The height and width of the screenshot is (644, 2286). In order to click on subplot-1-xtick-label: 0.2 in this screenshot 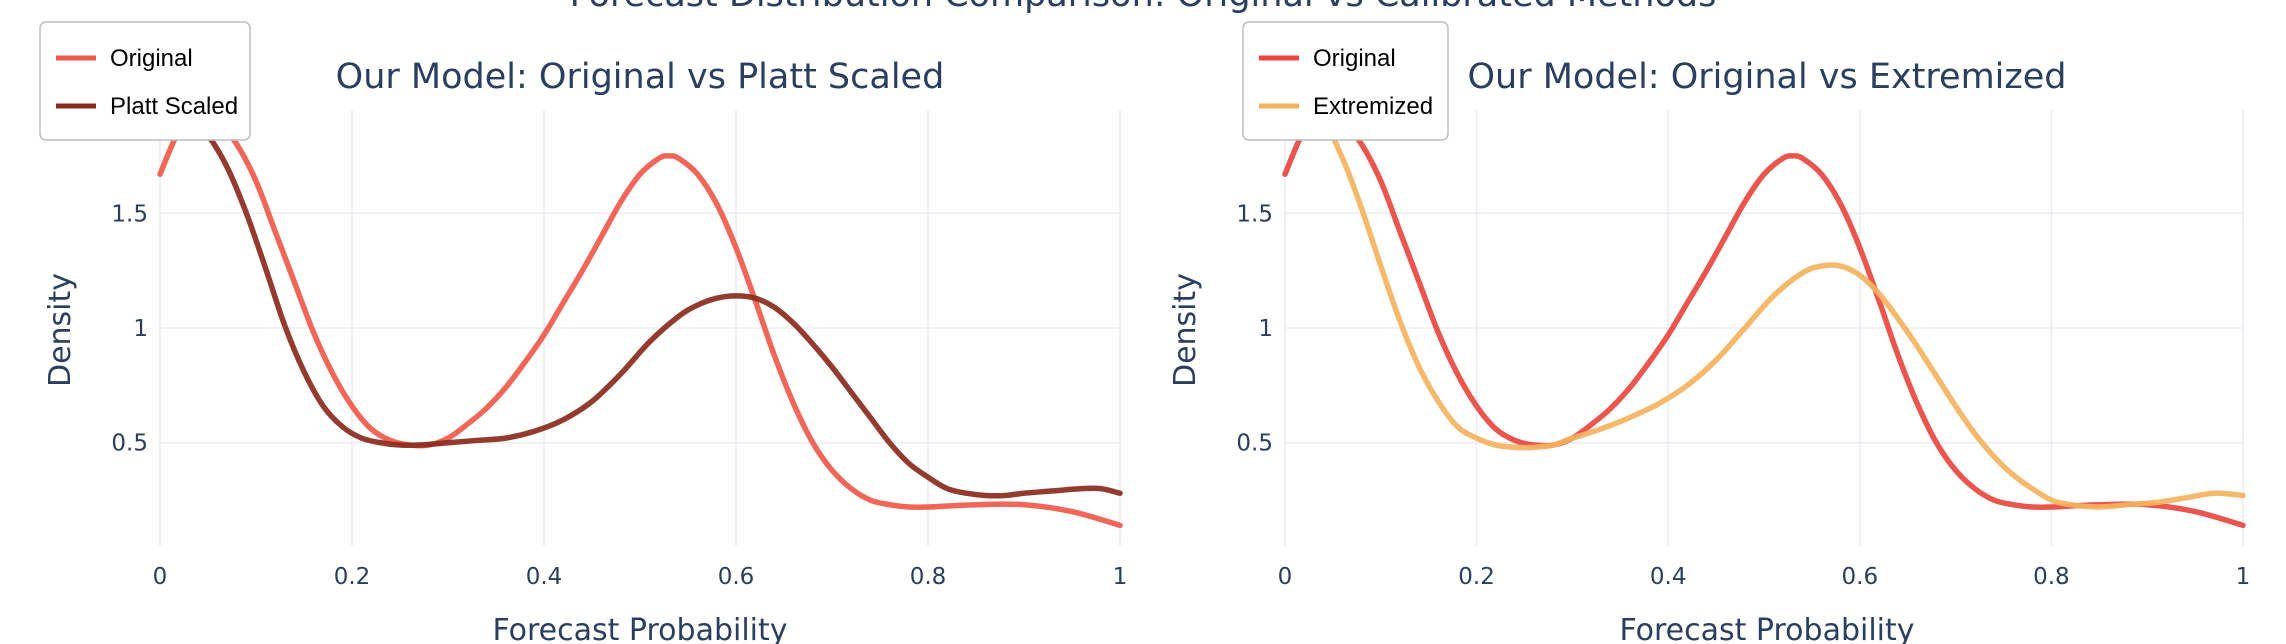, I will do `click(352, 577)`.